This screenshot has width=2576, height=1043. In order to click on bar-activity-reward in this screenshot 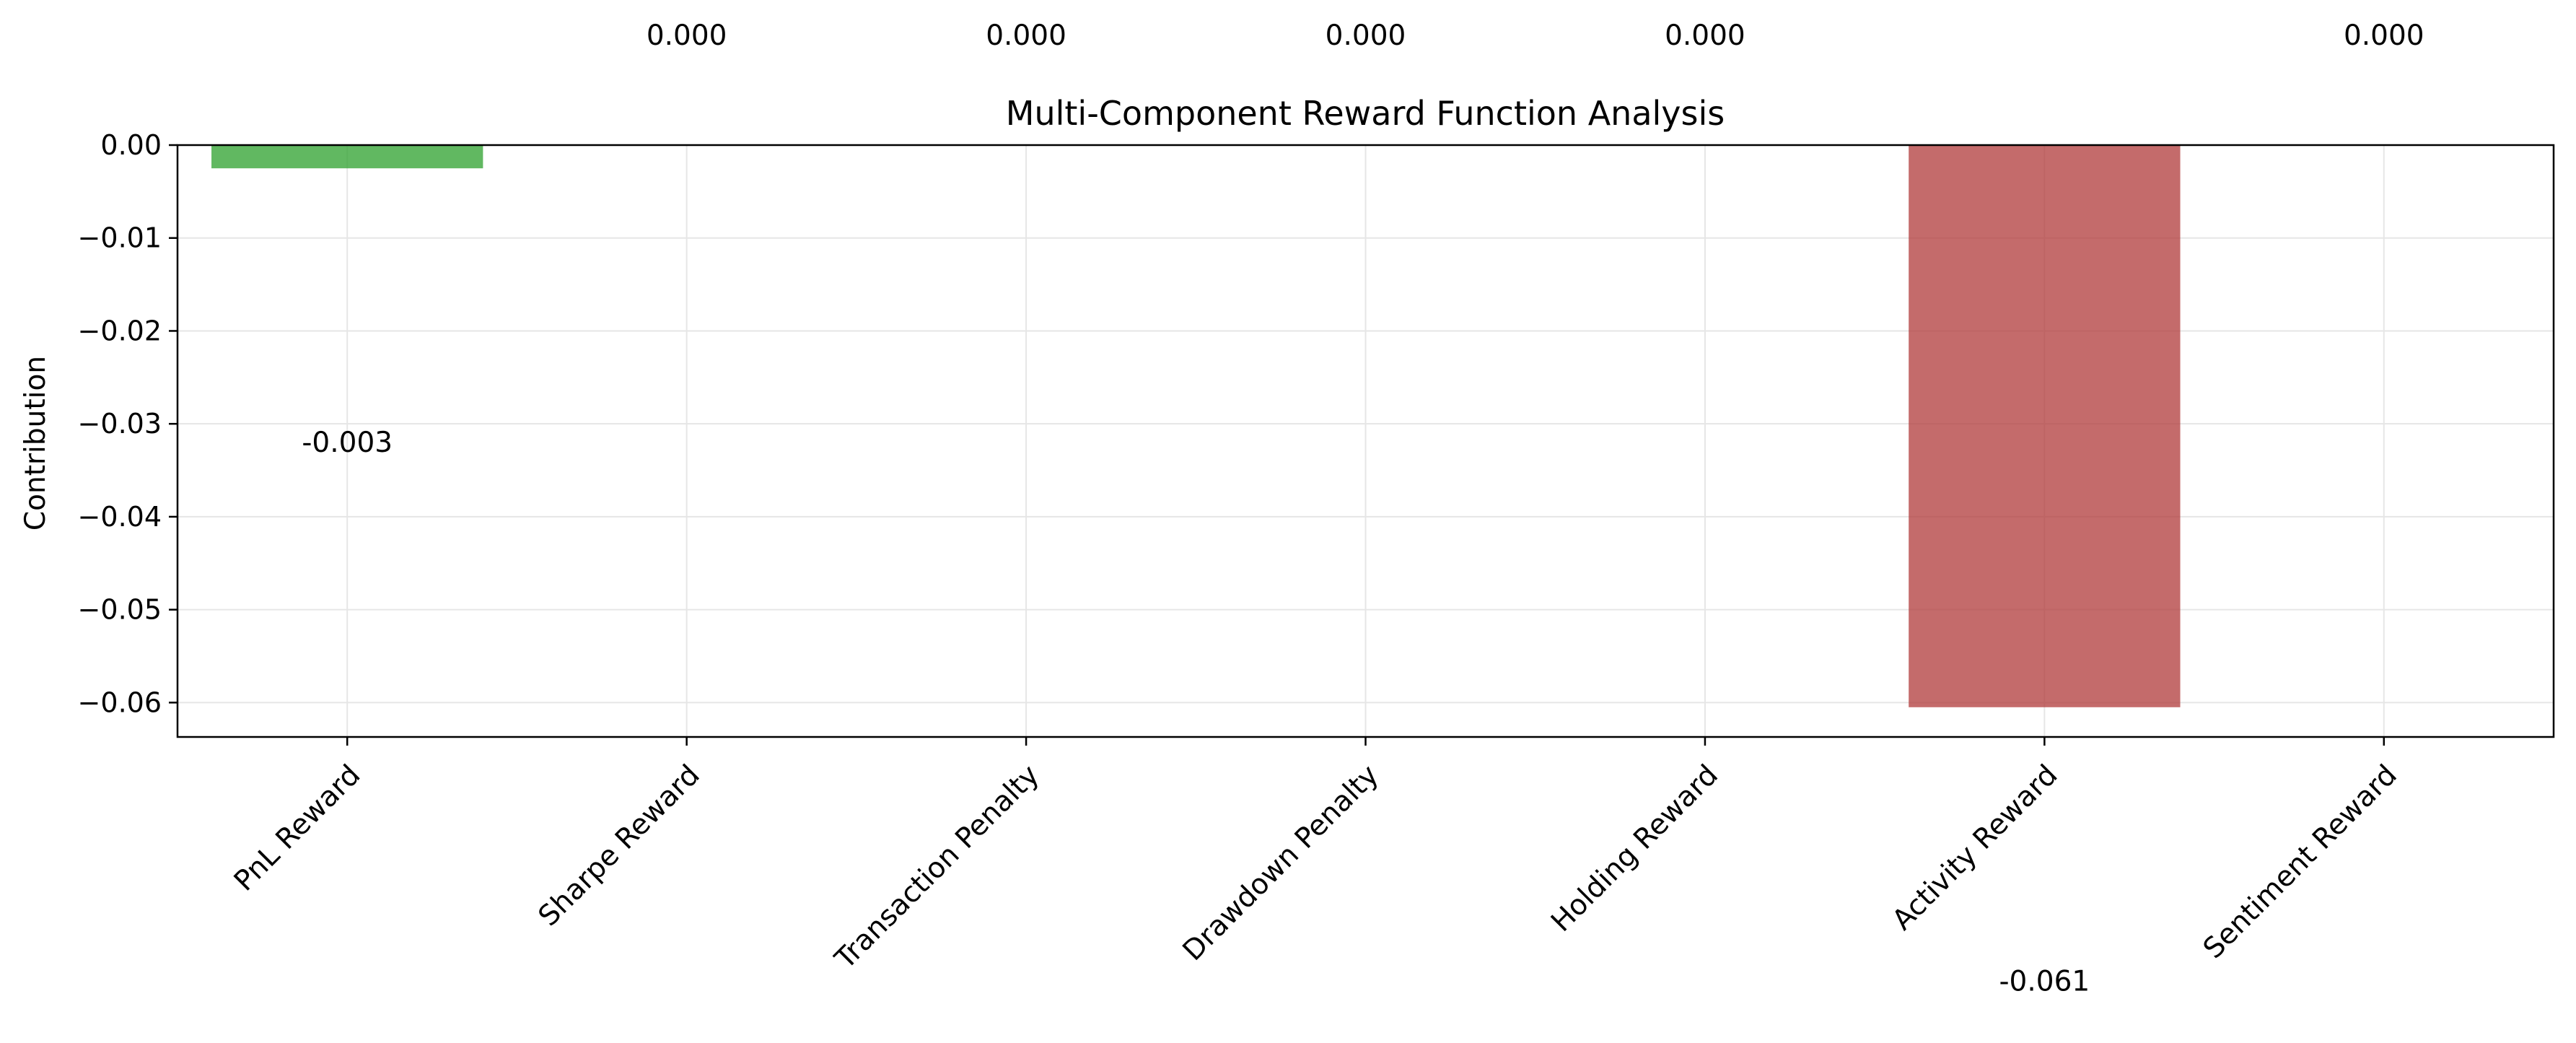, I will do `click(2045, 426)`.